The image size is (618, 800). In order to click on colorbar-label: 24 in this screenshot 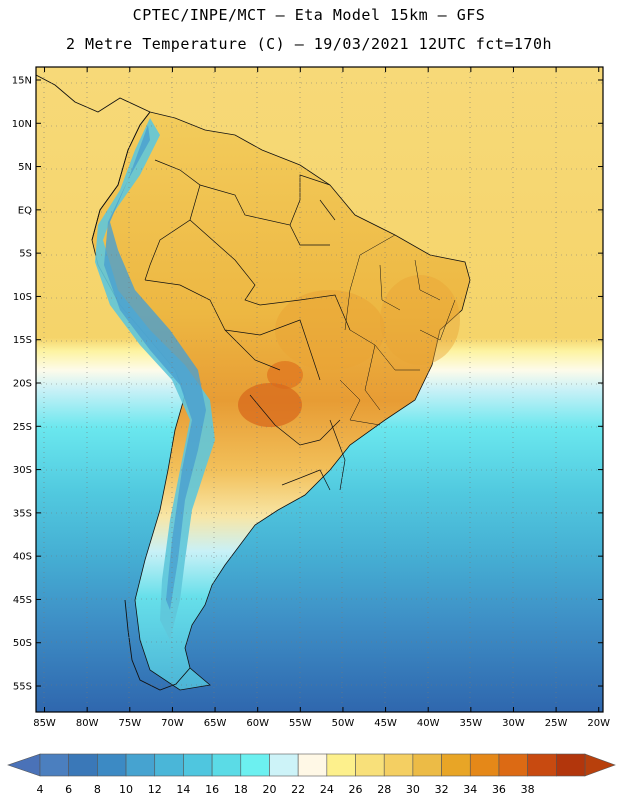, I will do `click(327, 789)`.